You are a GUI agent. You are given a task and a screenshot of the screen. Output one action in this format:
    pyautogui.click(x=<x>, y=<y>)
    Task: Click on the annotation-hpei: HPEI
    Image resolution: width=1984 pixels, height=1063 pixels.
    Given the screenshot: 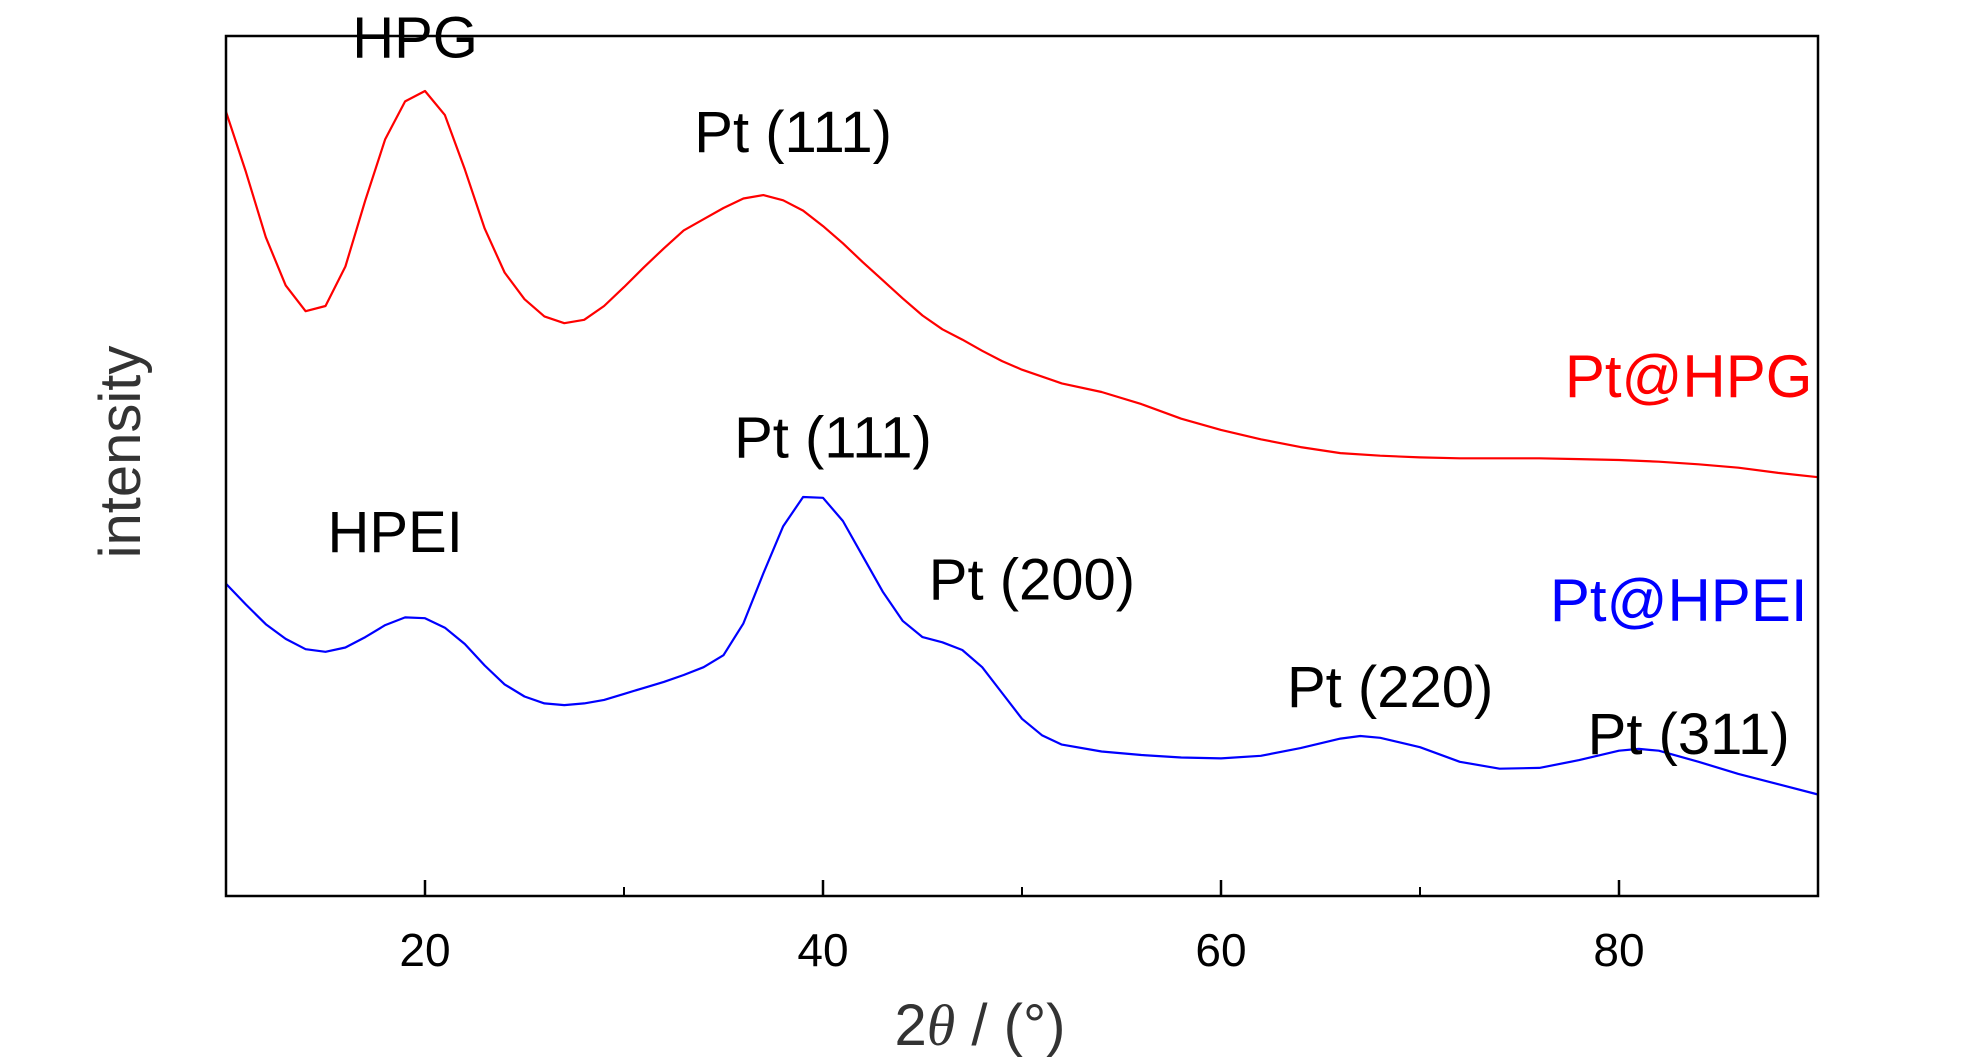 What is the action you would take?
    pyautogui.click(x=394, y=532)
    